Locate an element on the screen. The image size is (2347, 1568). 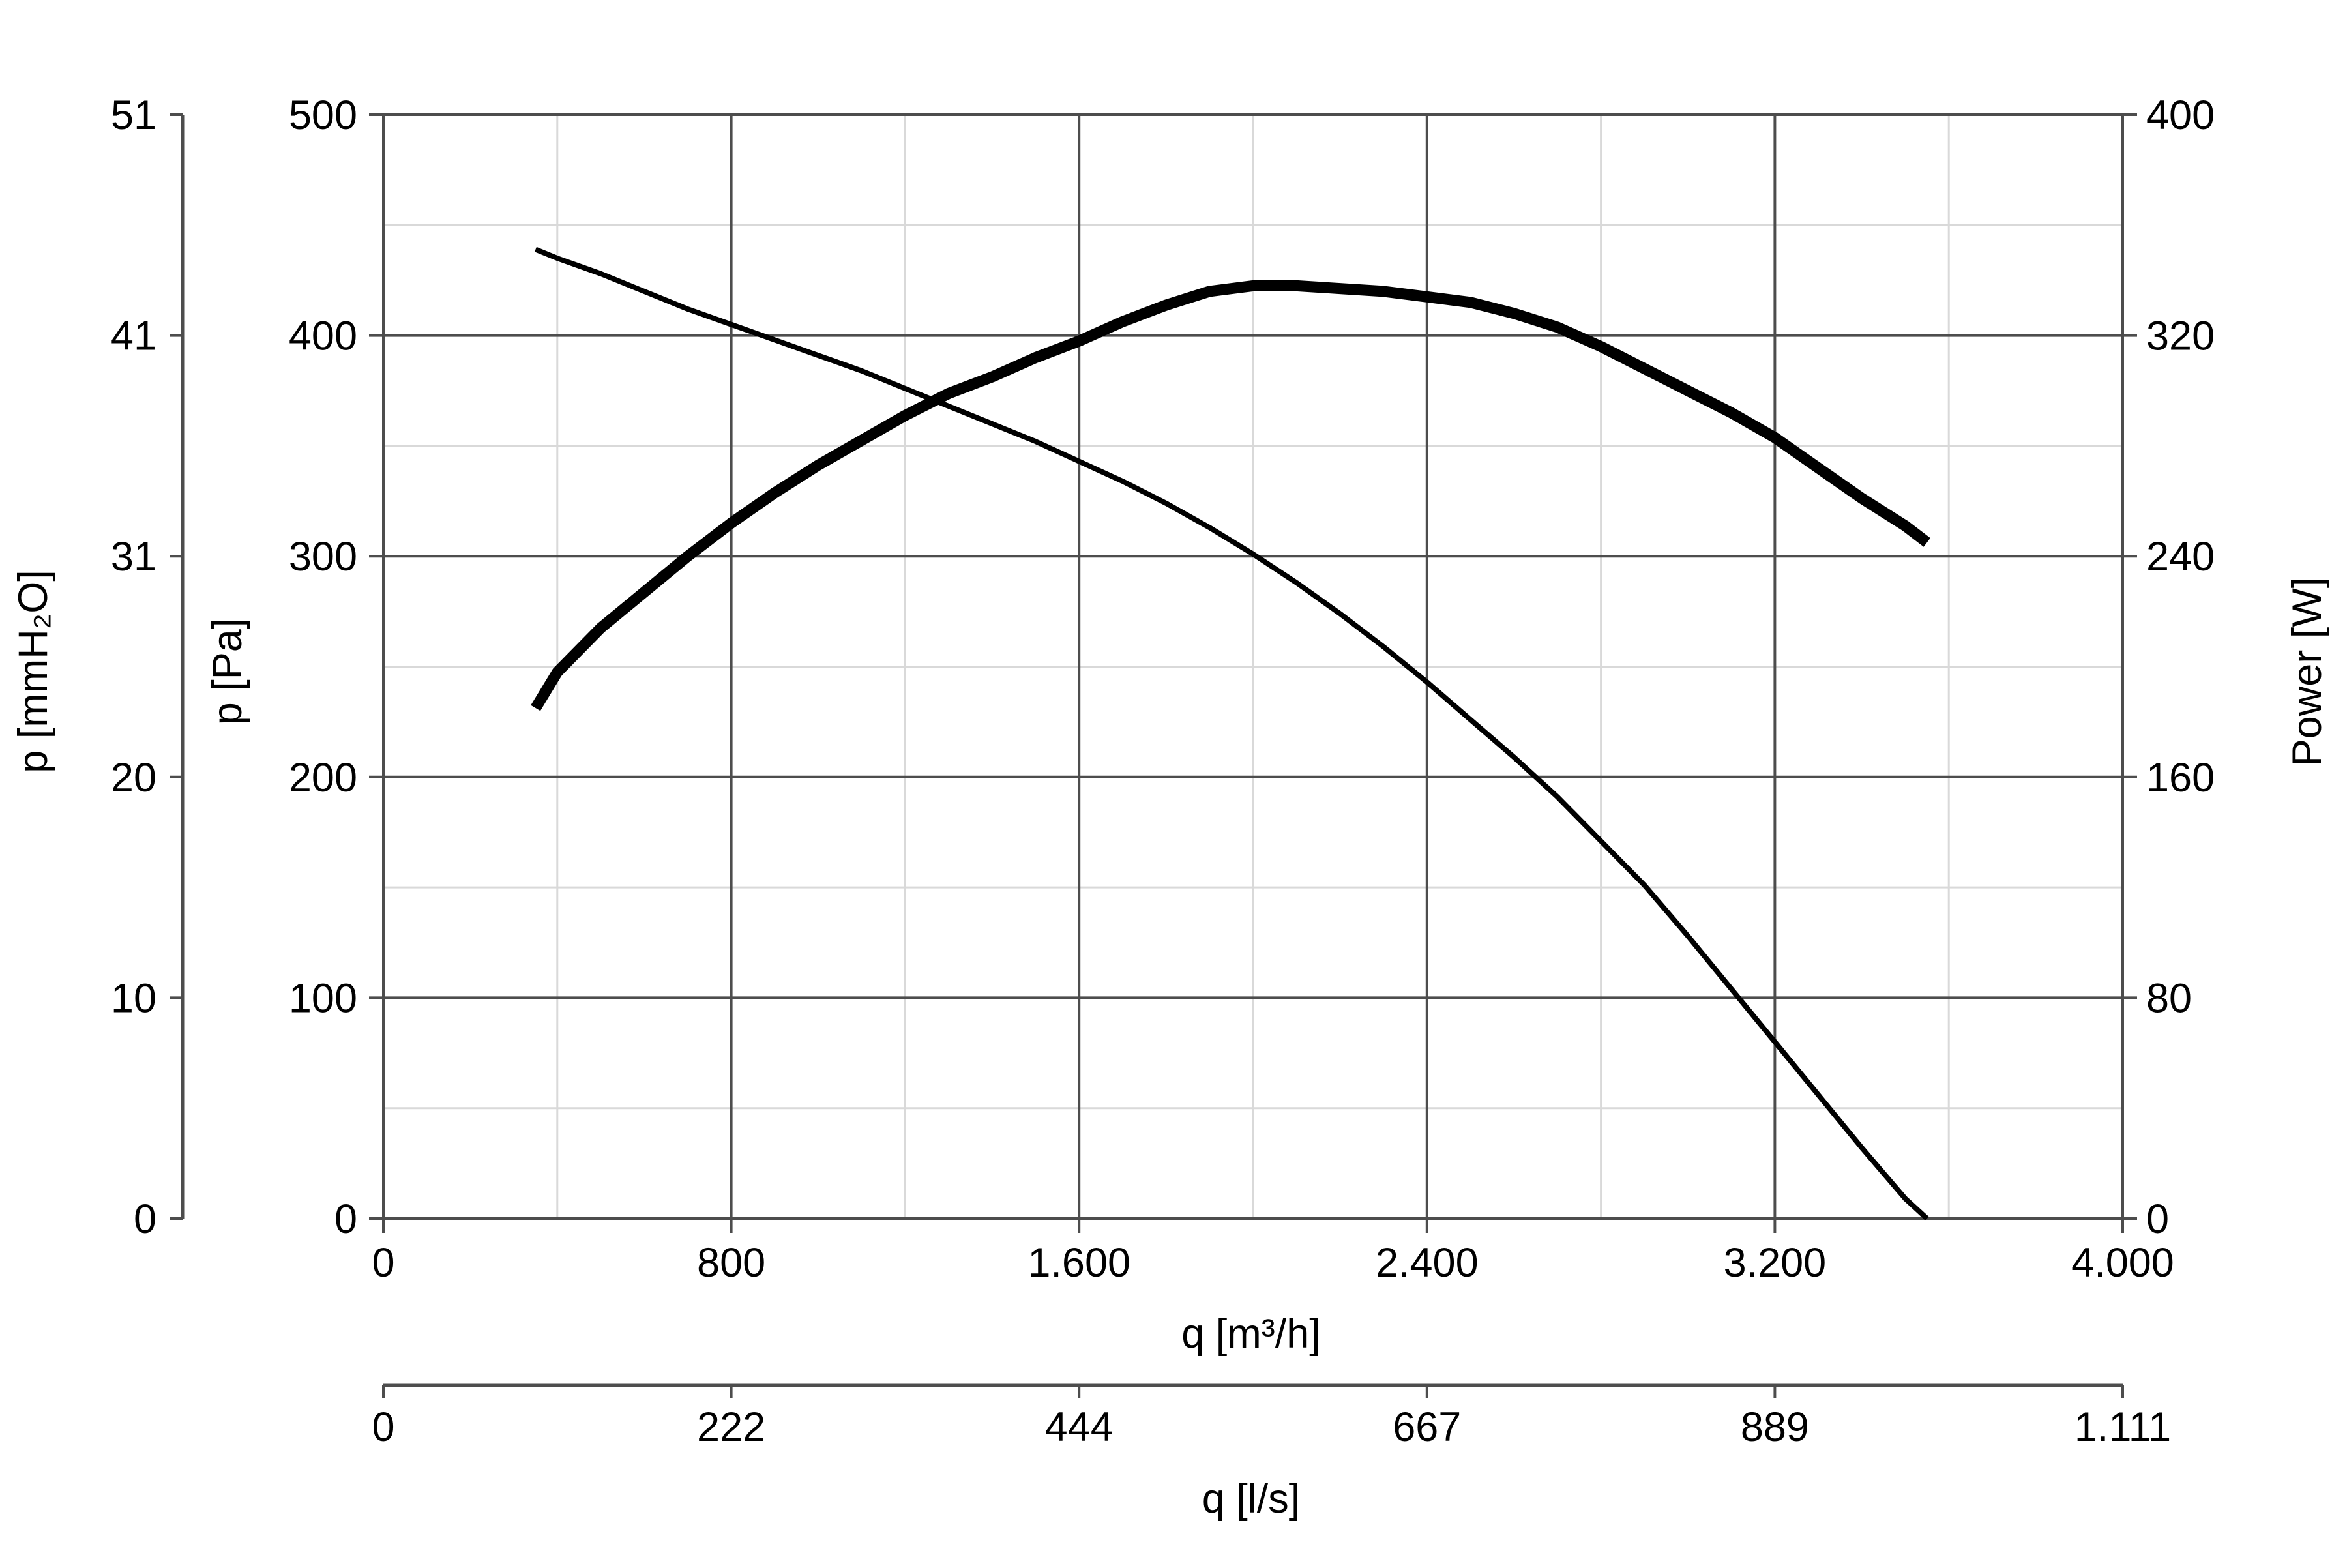
y-left-tick-label: 300 is located at coordinates (323, 557).